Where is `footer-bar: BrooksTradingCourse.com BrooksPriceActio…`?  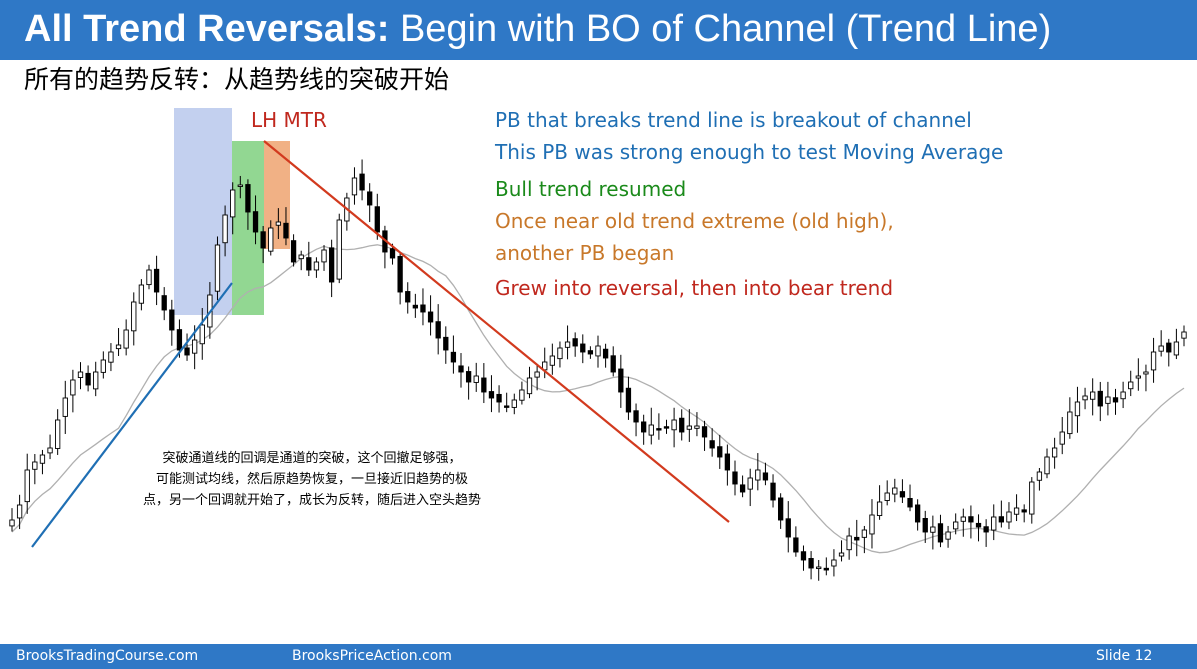 footer-bar: BrooksTradingCourse.com BrooksPriceActio… is located at coordinates (598, 656).